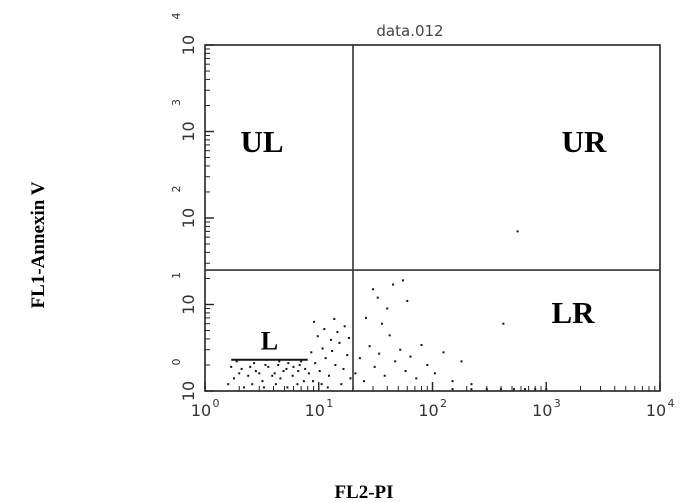 The image size is (680, 502). Describe the element at coordinates (363, 492) in the screenshot. I see `x-axis-label: FL2-PI` at that location.